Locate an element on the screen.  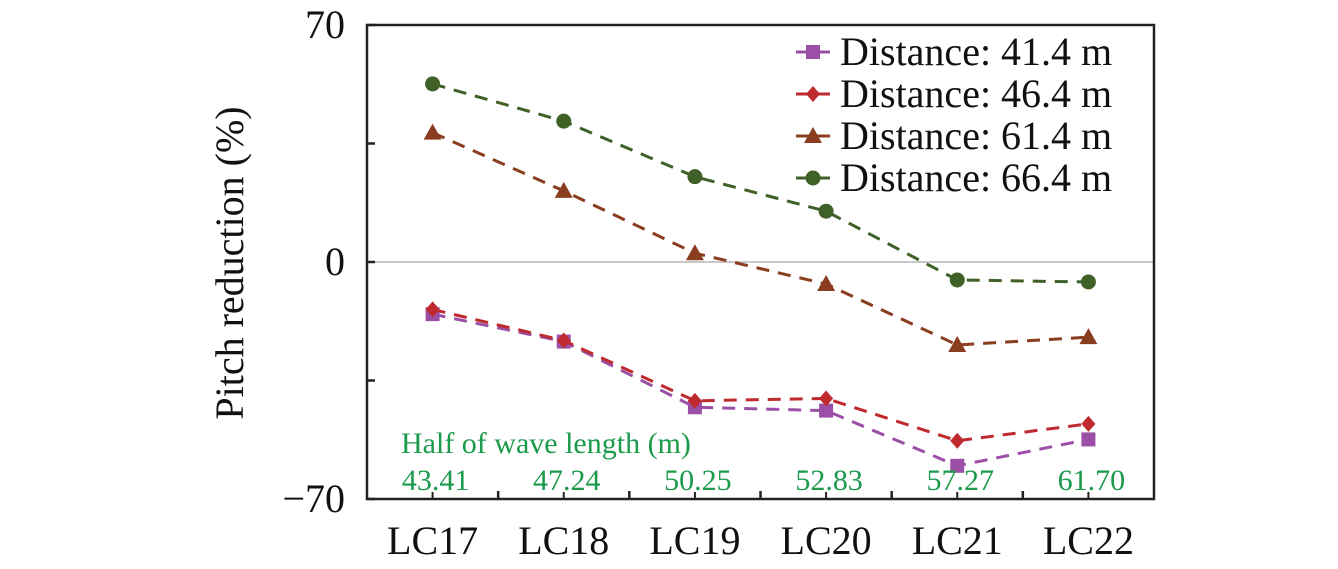
annotation-value: 52.83 is located at coordinates (829, 480).